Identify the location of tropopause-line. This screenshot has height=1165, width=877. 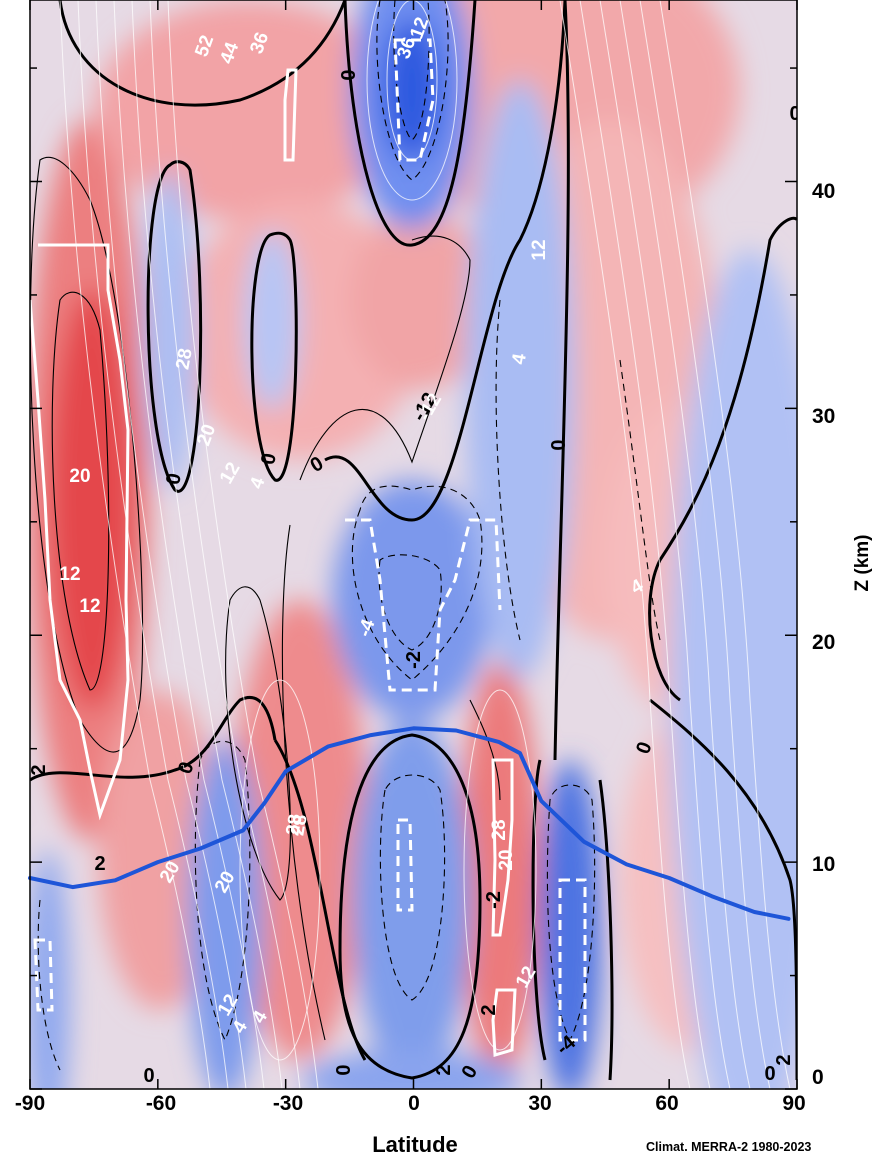
(409, 823).